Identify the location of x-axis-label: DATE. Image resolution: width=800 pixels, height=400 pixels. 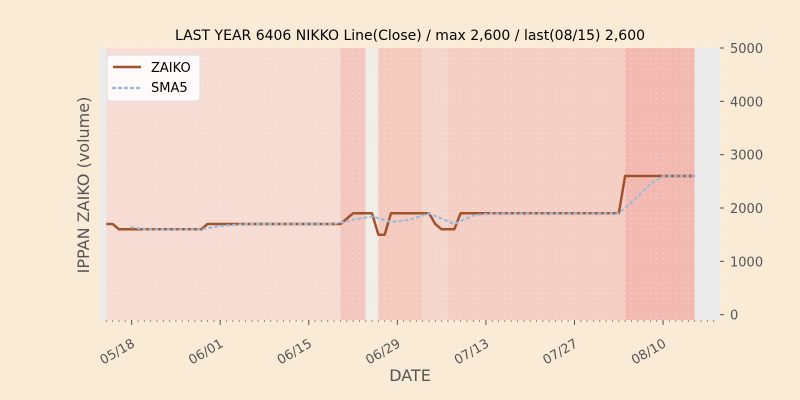
(410, 375).